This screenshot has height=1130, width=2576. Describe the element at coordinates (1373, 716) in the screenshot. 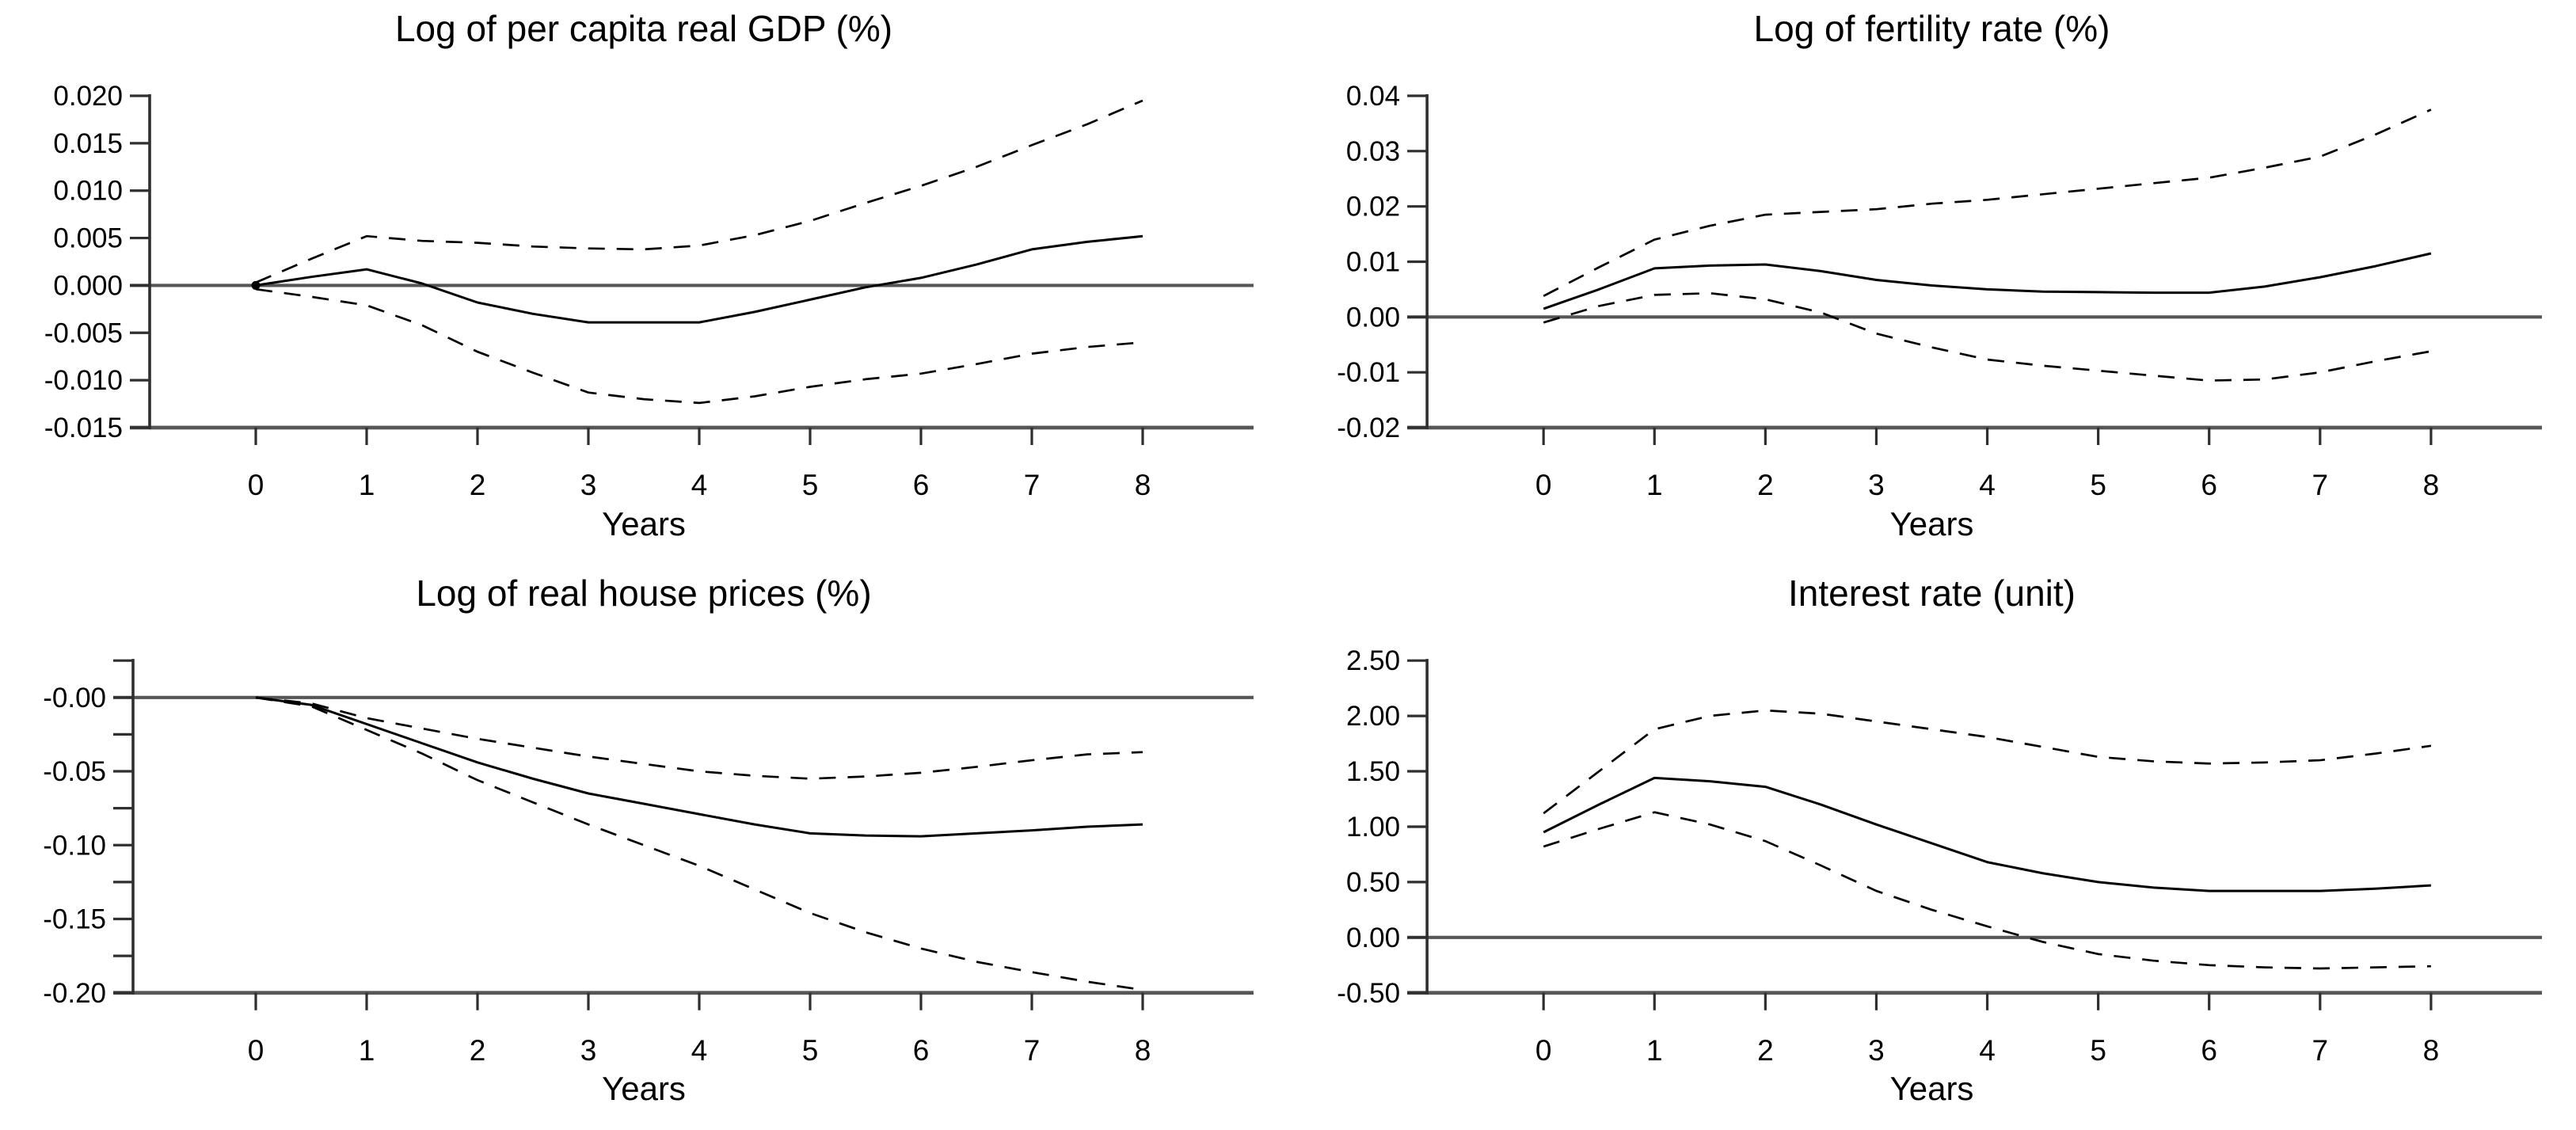

I see `y-tick-label: 2.00` at that location.